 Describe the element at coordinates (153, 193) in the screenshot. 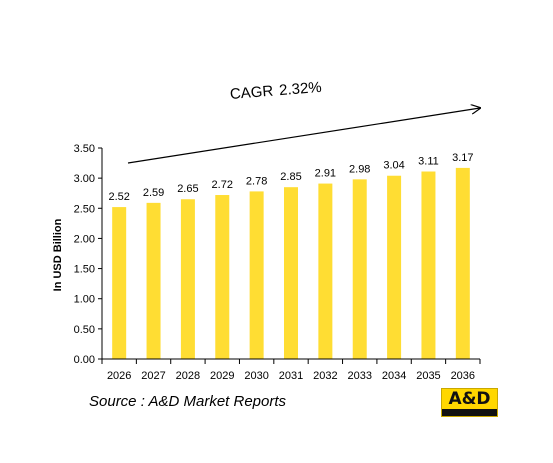

I see `data-label-2027: 2.59` at that location.